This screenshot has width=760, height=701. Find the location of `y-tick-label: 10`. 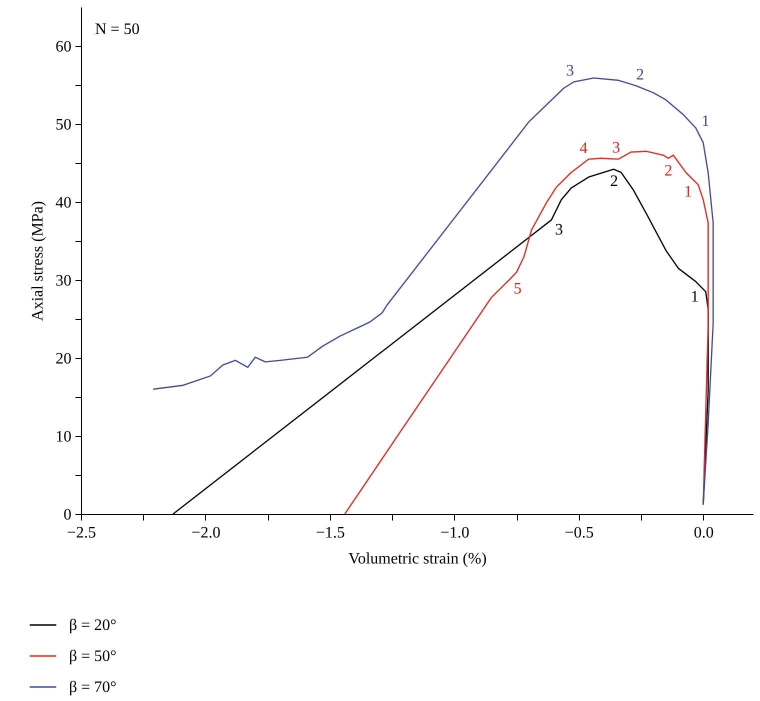

y-tick-label: 10 is located at coordinates (64, 437).